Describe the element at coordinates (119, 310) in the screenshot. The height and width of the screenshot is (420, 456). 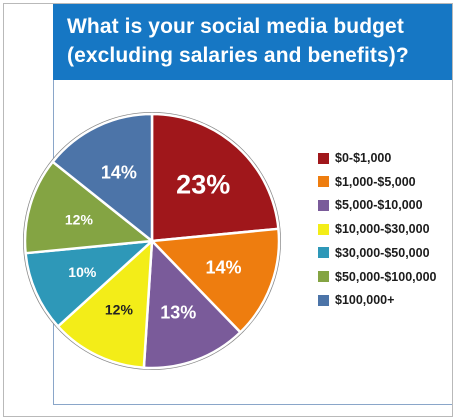
I see `pie-slice-label-3: 12%` at that location.